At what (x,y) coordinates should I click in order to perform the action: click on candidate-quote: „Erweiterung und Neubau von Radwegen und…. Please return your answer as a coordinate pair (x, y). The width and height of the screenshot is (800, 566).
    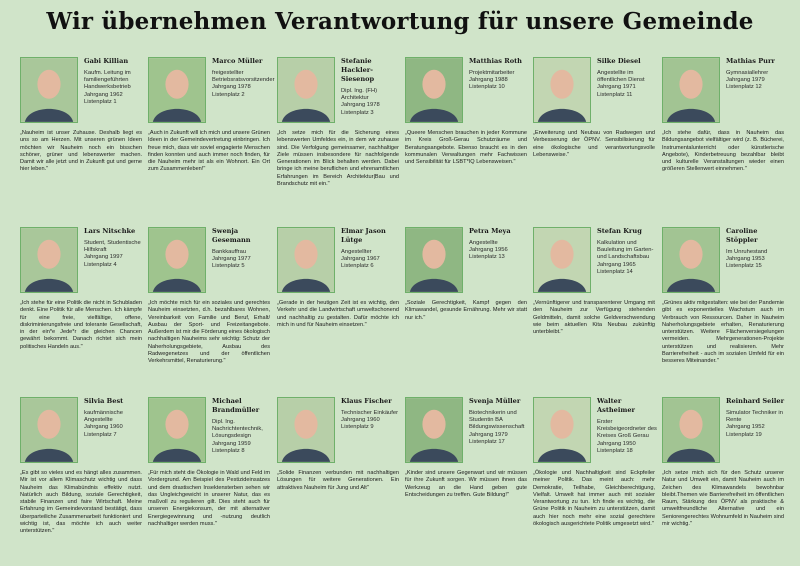
    Looking at the image, I should click on (594, 144).